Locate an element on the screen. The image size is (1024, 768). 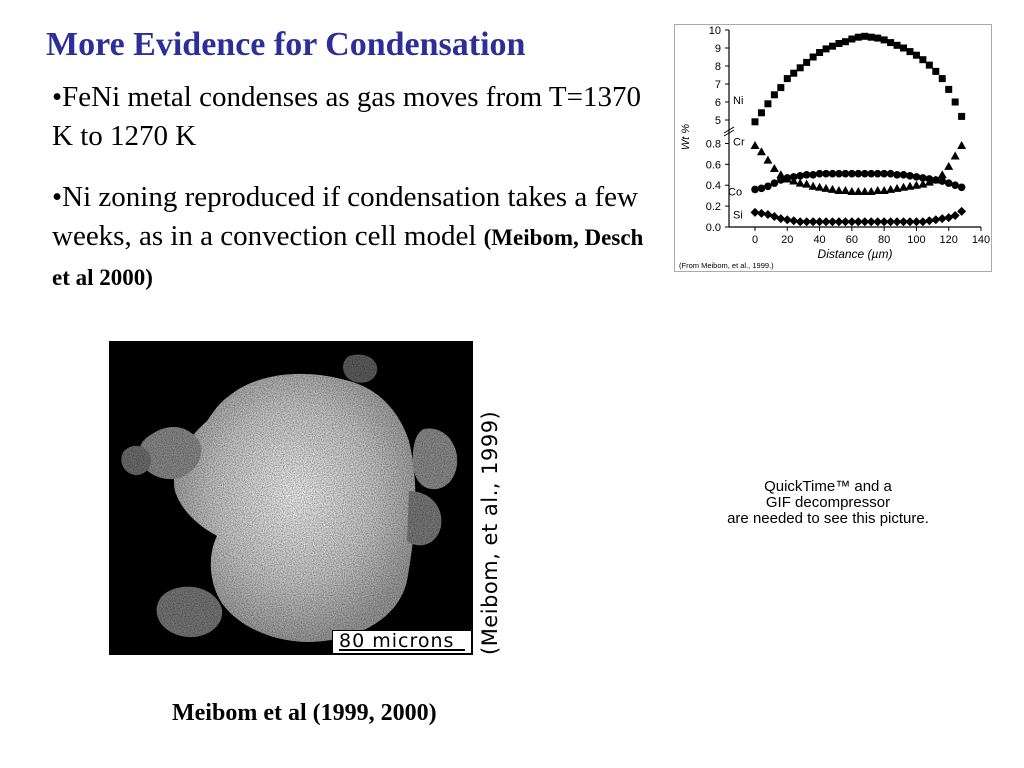
x-tick-label: 60 is located at coordinates (852, 240).